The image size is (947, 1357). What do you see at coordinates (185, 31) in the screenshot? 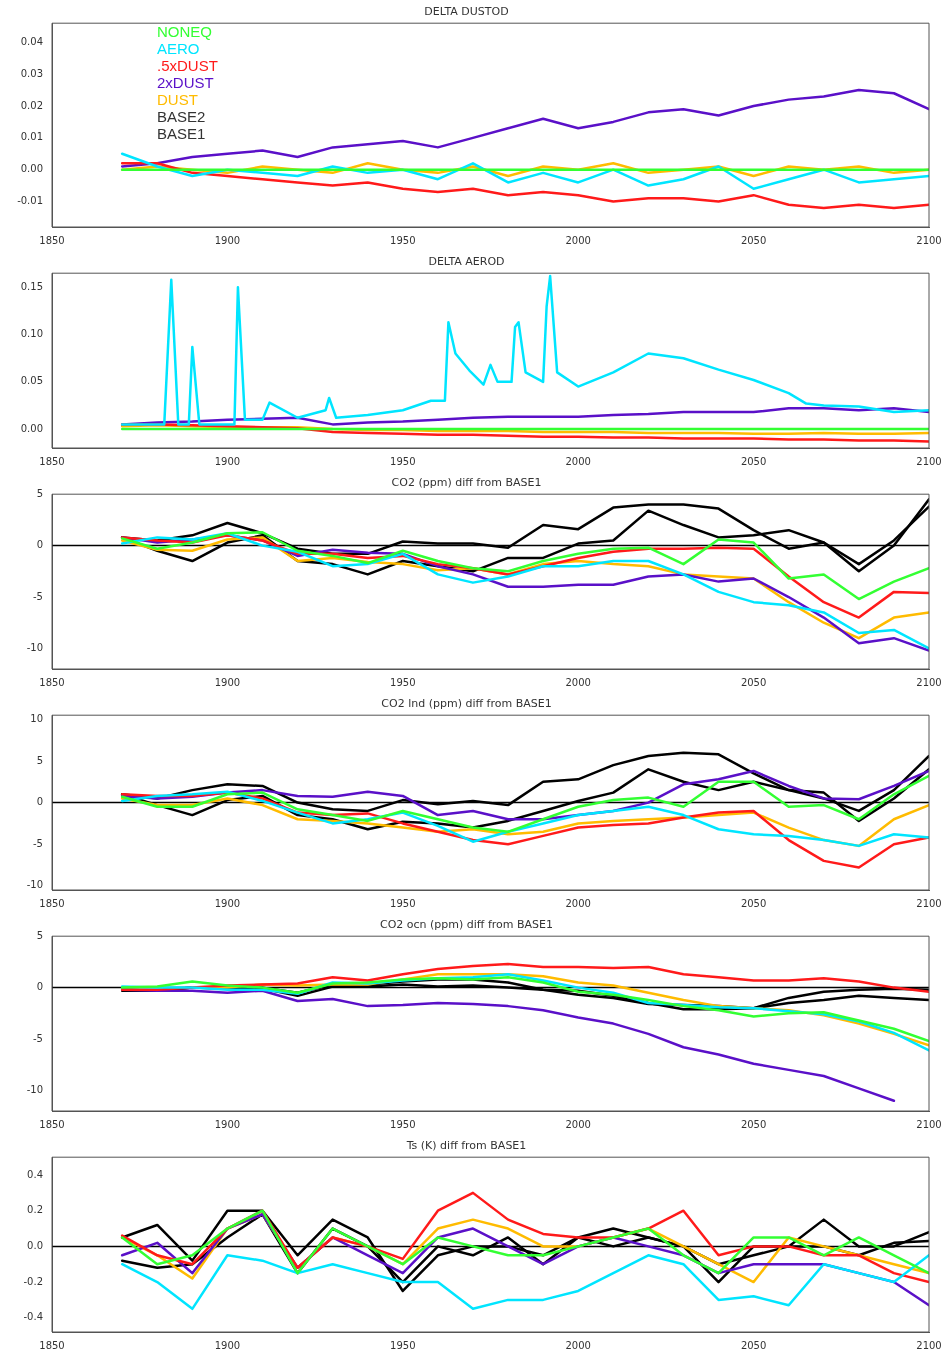
I see `text: NONEQ` at bounding box center [185, 31].